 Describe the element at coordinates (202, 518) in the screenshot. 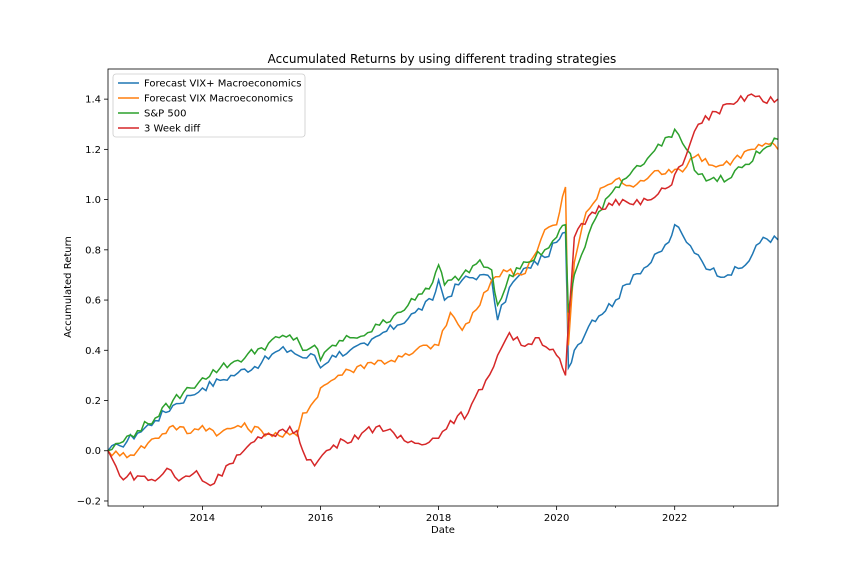

I see `x-tick-label: 2014` at that location.